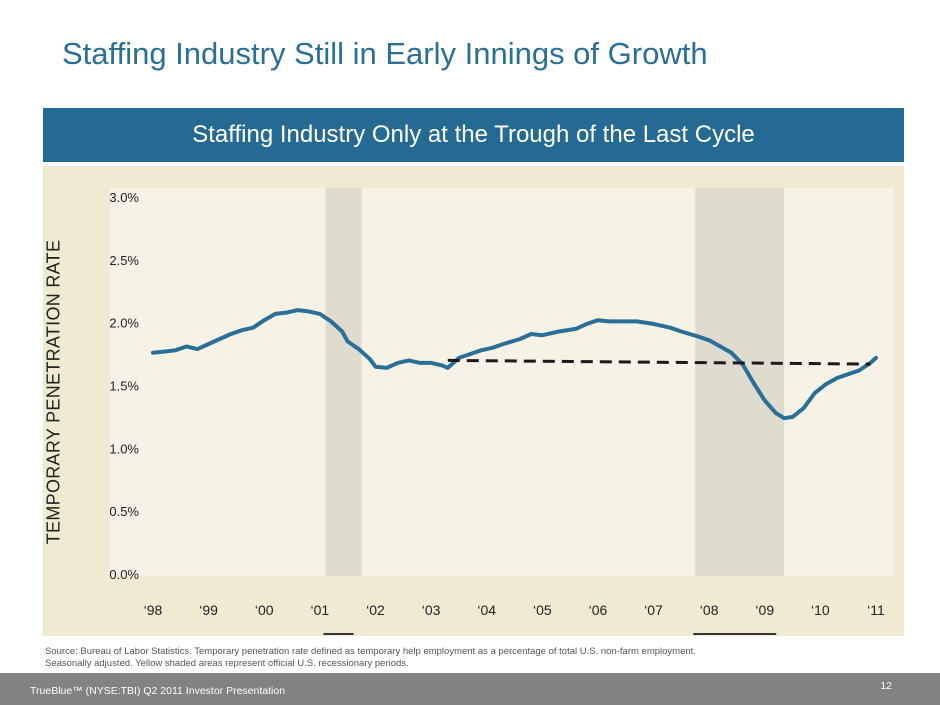 Image resolution: width=940 pixels, height=705 pixels. Describe the element at coordinates (124, 511) in the screenshot. I see `y-tick-label: 0.5%` at that location.